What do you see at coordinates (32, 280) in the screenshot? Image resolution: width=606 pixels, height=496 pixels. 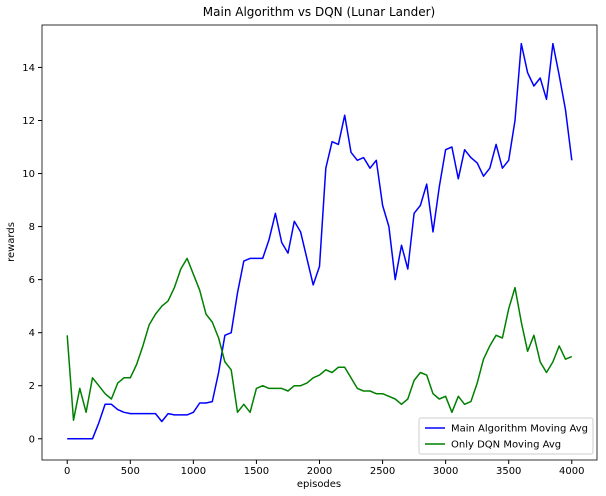 I see `y-tick-label: 6` at bounding box center [32, 280].